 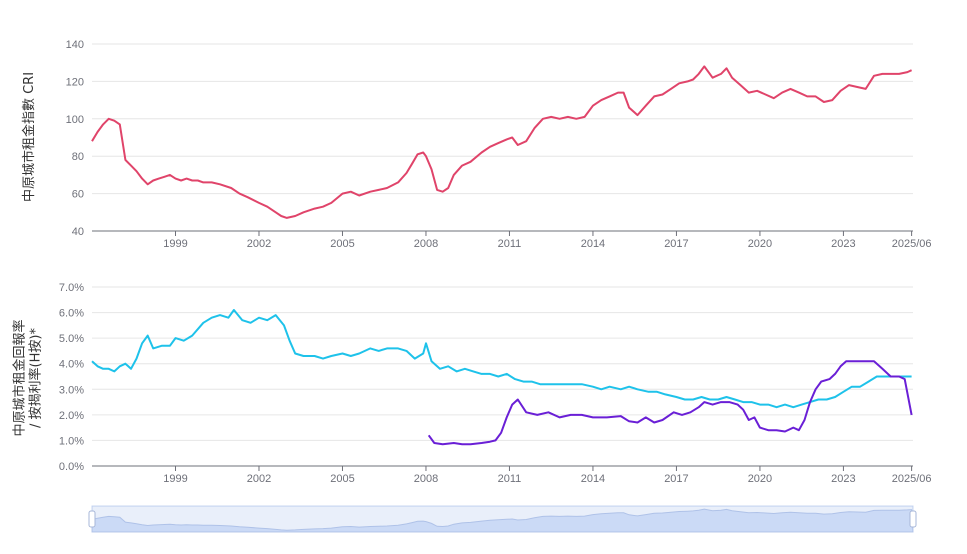 I want to click on y-tick-label: 100, so click(x=75, y=120).